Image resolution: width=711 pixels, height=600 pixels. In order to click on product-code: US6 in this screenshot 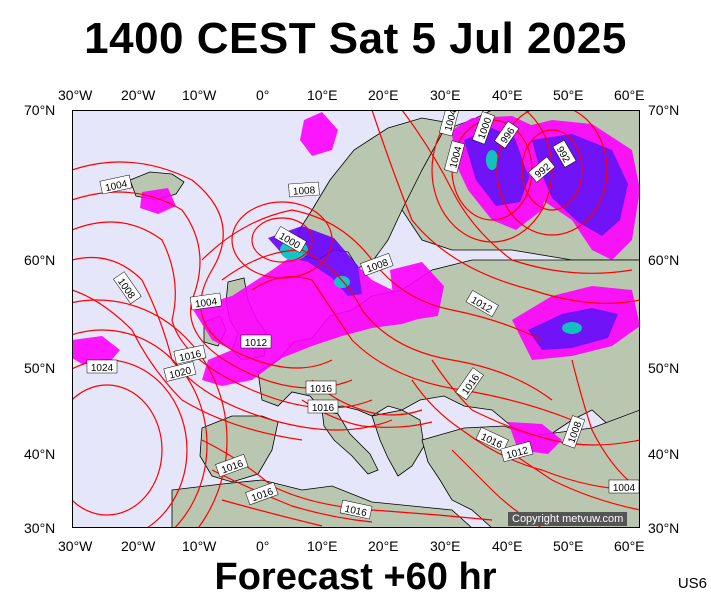, I will do `click(692, 583)`.